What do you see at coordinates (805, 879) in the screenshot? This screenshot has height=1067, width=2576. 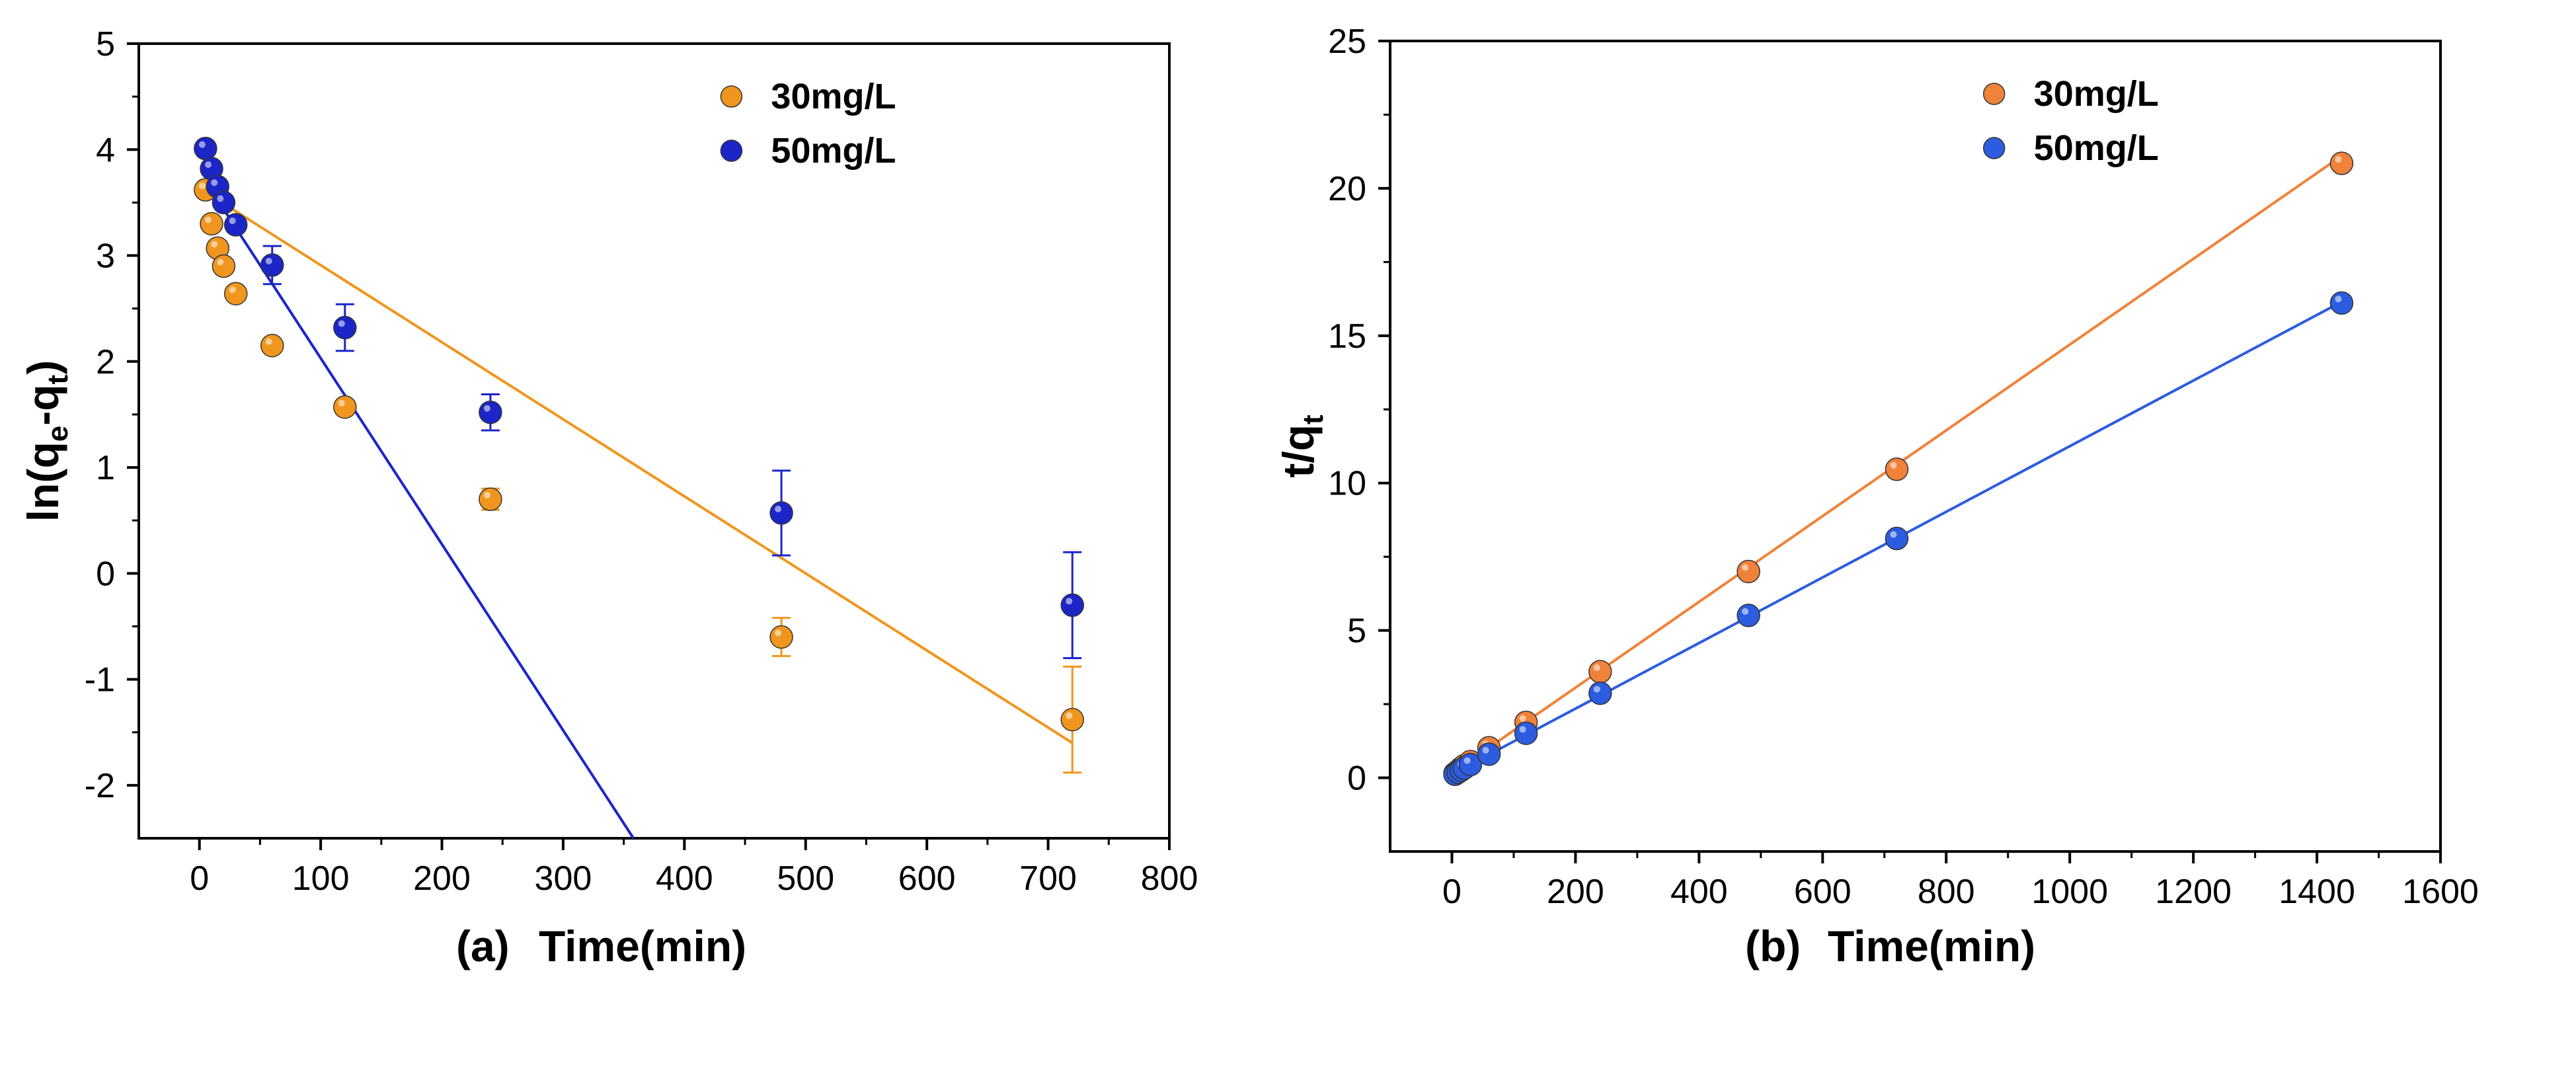 I see `x-tick-label: 500` at bounding box center [805, 879].